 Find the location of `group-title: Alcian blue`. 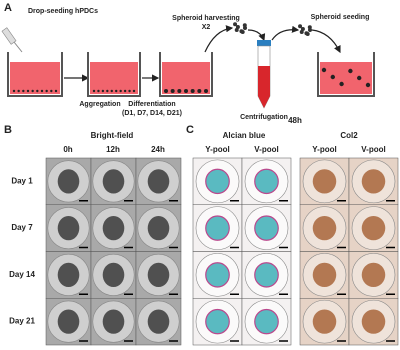

group-title: Alcian blue is located at coordinates (244, 135).